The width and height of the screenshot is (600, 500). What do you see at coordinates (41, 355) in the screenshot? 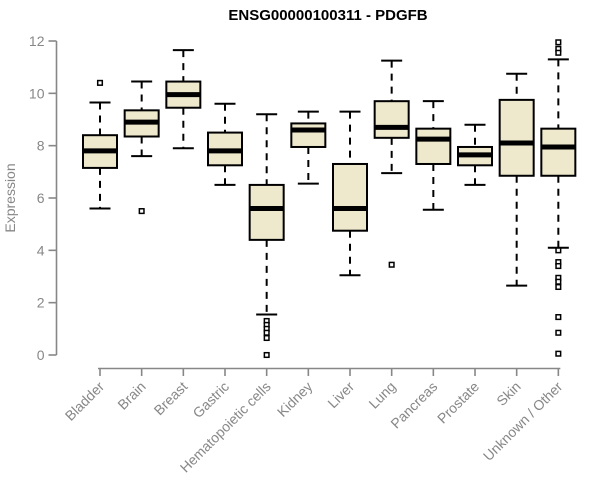
I see `y-tick-label: 0` at bounding box center [41, 355].